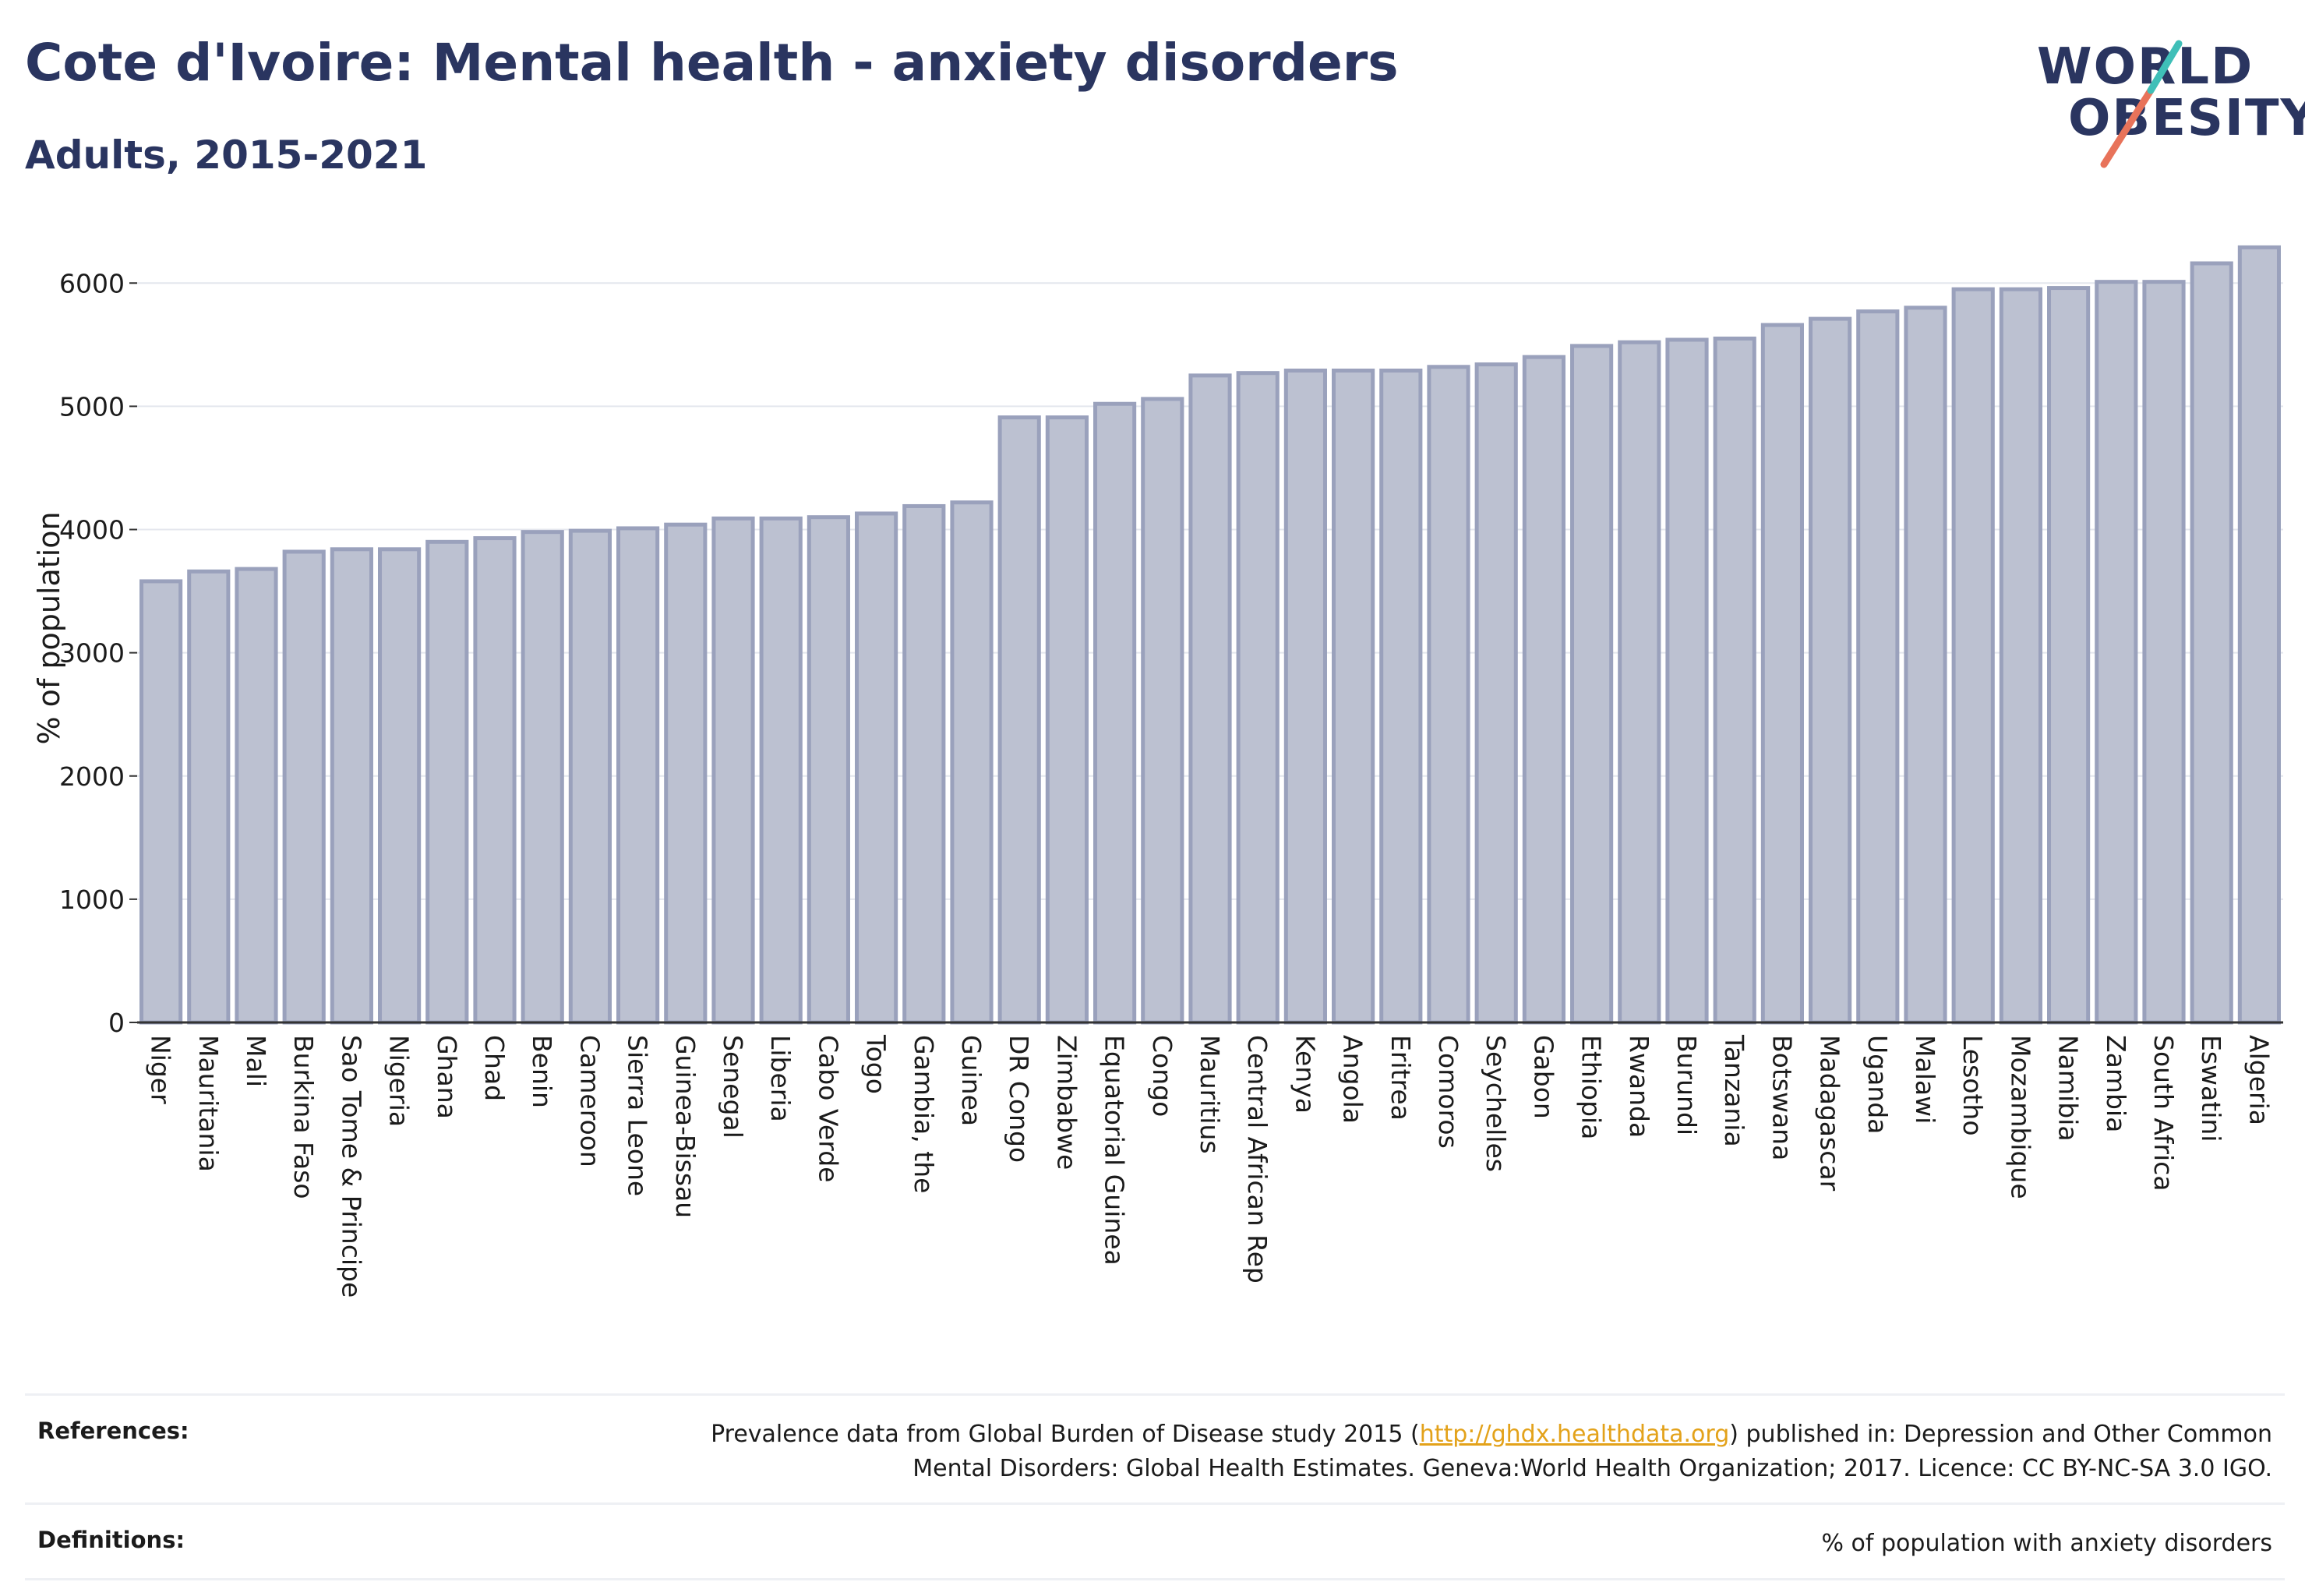 The width and height of the screenshot is (2305, 1596). I want to click on y-tick-label: 1000, so click(92, 900).